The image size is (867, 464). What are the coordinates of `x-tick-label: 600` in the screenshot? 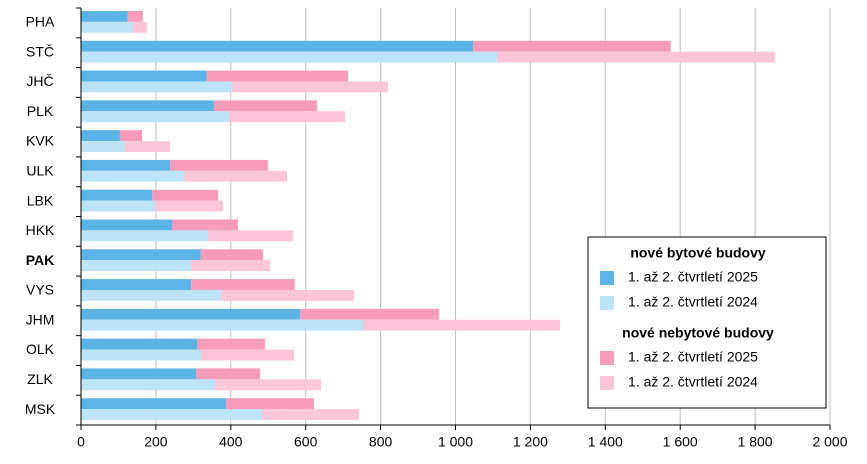 It's located at (306, 442).